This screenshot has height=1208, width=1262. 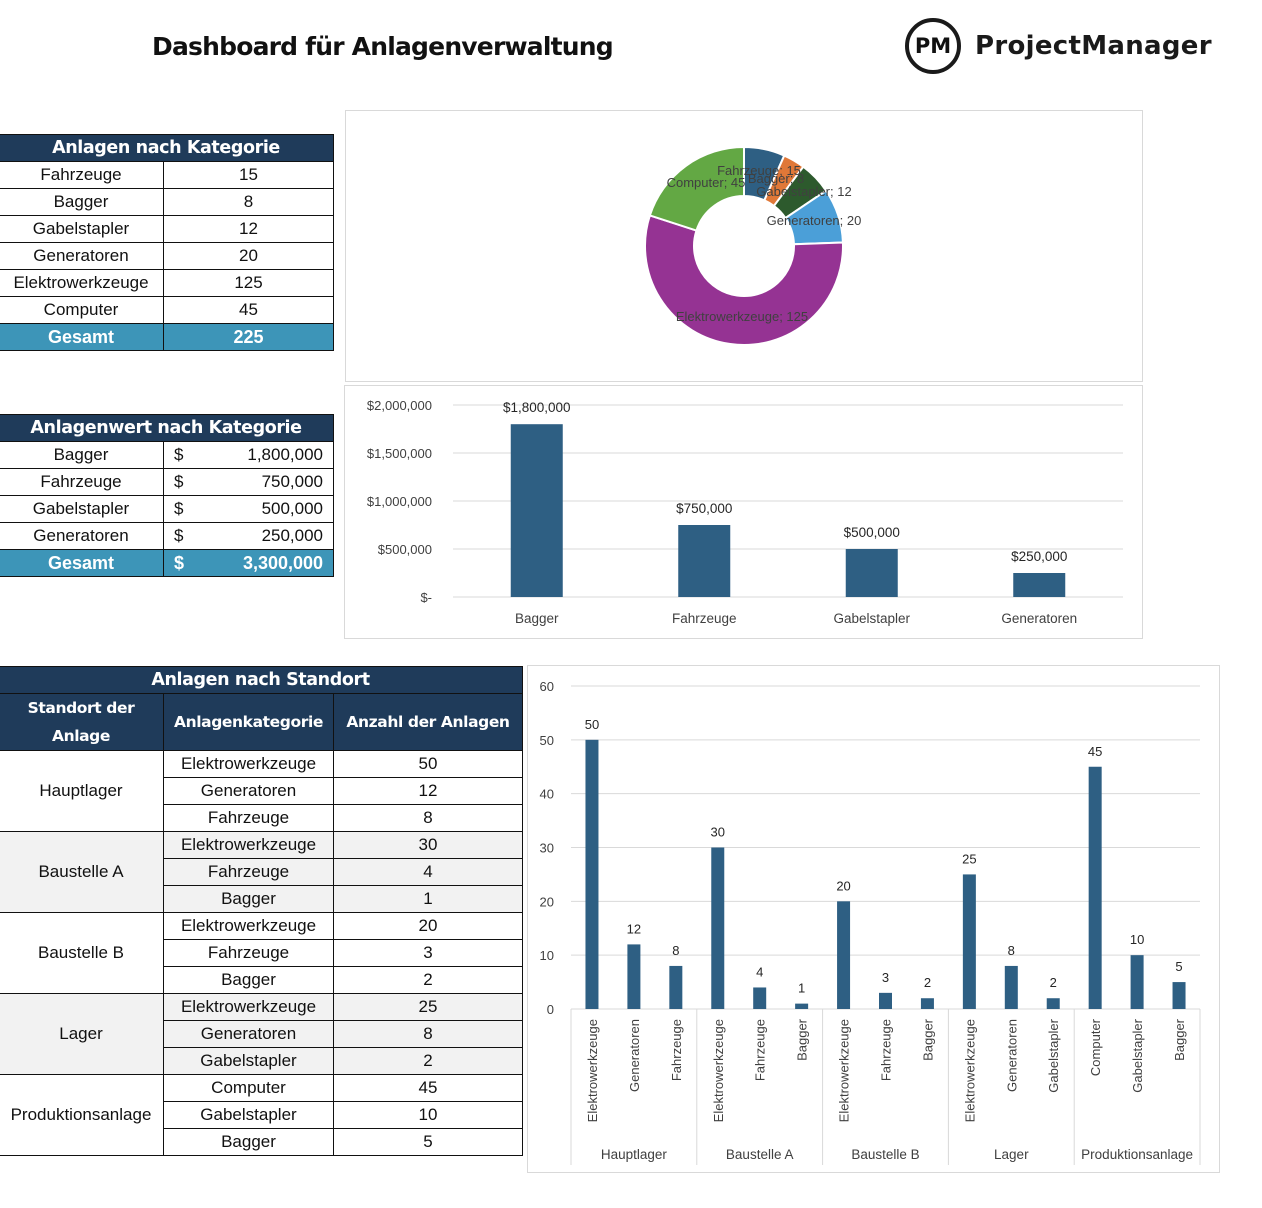 What do you see at coordinates (1058, 46) in the screenshot?
I see `projectmanager-logo: PM ProjectManager` at bounding box center [1058, 46].